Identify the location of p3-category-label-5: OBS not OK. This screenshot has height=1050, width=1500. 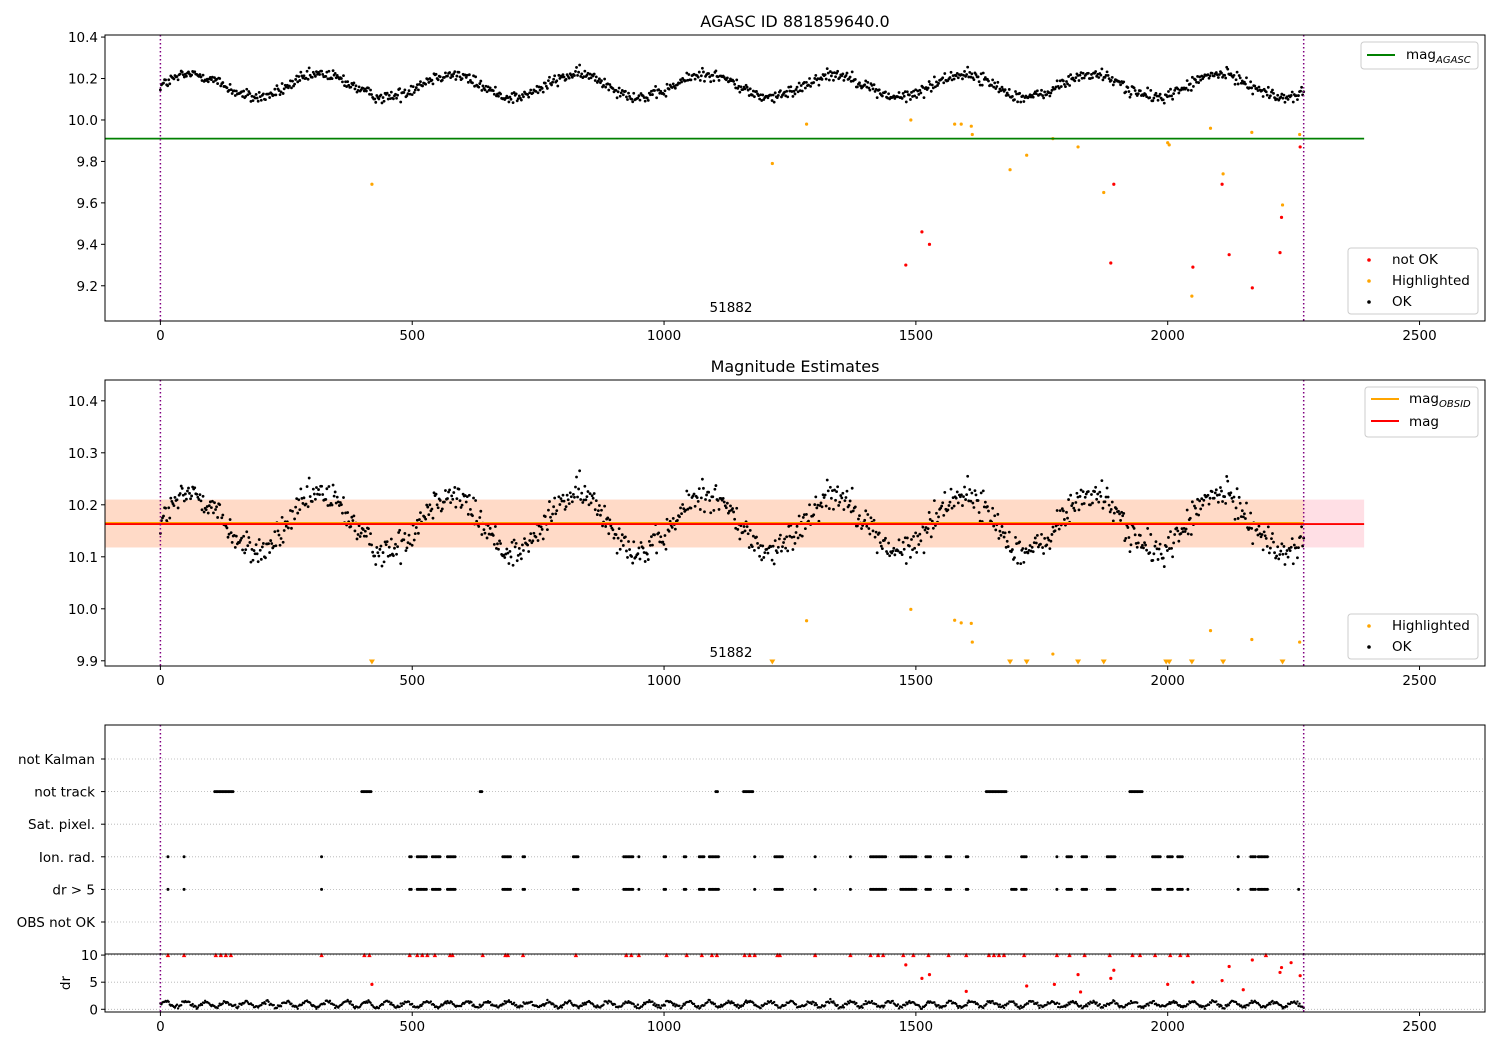
(57, 923).